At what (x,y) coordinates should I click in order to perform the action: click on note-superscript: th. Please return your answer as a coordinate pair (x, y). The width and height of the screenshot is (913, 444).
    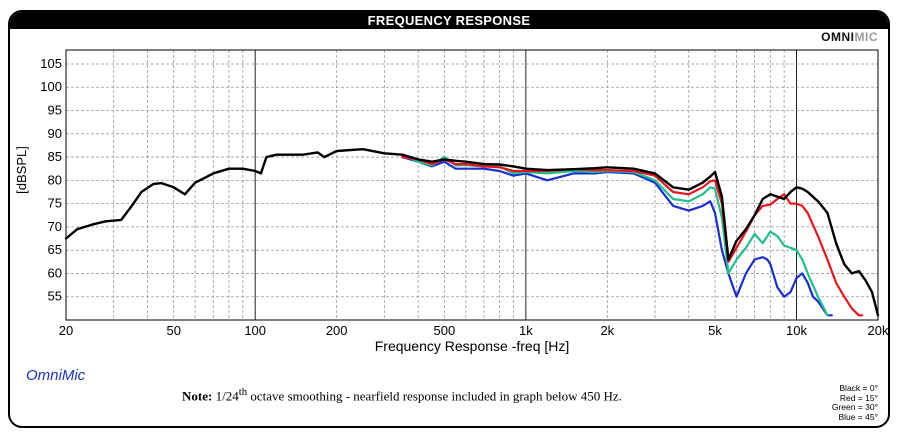
    Looking at the image, I should click on (243, 392).